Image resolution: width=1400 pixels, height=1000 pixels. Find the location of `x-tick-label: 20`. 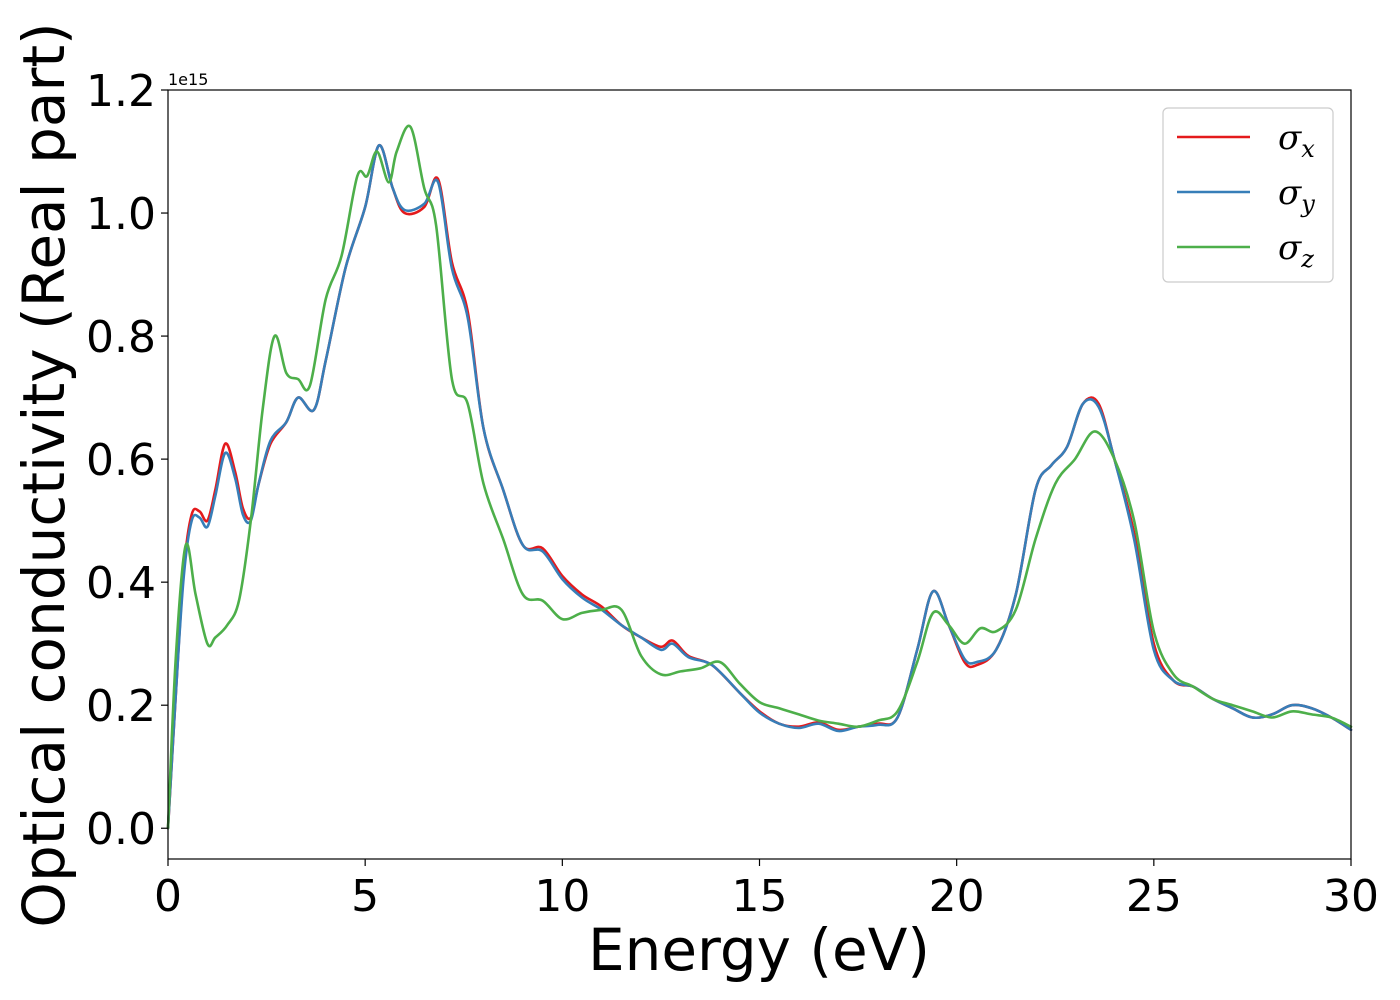

x-tick-label: 20 is located at coordinates (957, 896).